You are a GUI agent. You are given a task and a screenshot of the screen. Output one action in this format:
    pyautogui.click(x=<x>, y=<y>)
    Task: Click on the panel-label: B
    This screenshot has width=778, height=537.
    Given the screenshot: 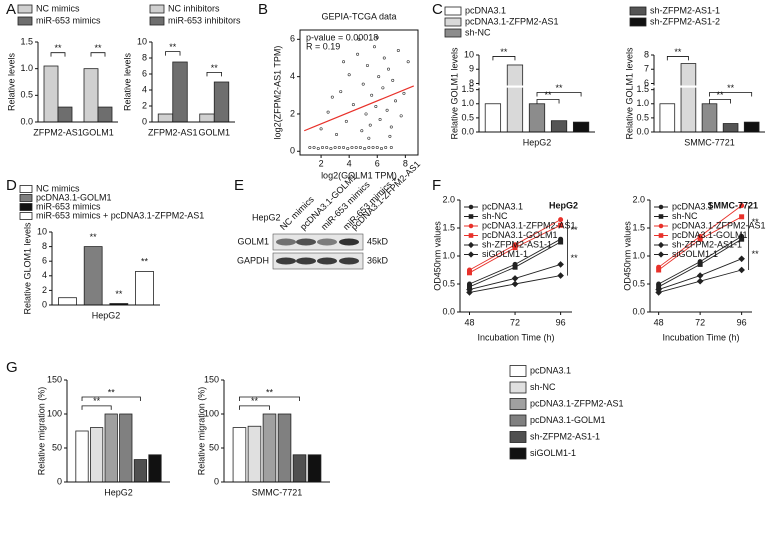 What is the action you would take?
    pyautogui.click(x=263, y=9)
    